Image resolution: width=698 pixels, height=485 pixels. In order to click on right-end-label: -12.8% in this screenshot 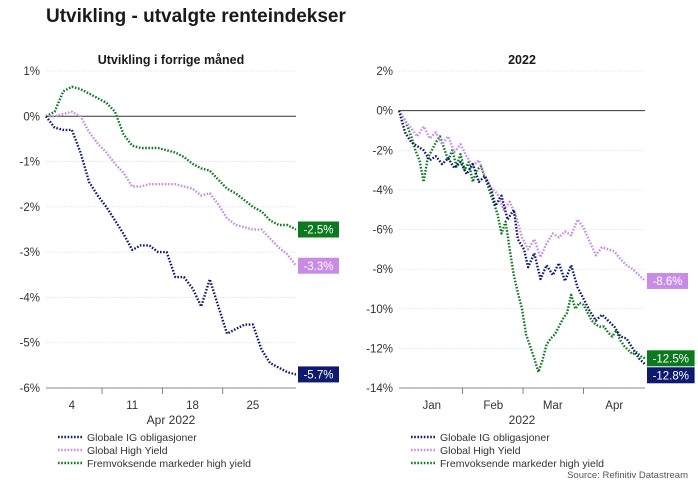, I will do `click(671, 376)`.